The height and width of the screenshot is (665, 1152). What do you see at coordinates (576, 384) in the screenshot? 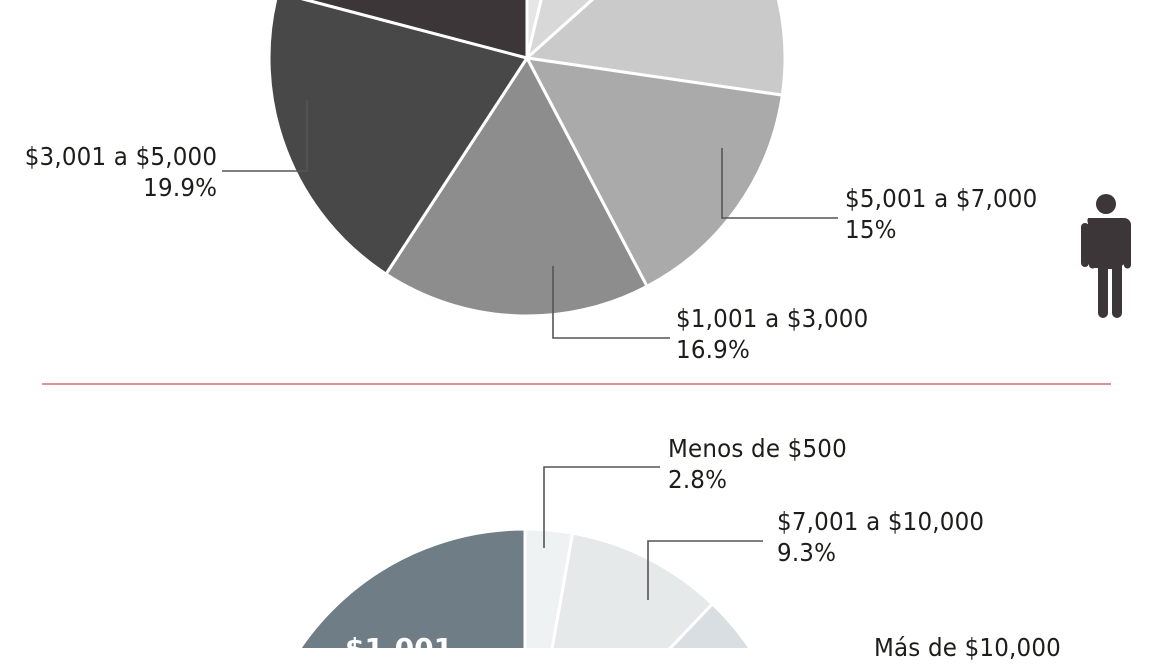
I see `section-divider` at bounding box center [576, 384].